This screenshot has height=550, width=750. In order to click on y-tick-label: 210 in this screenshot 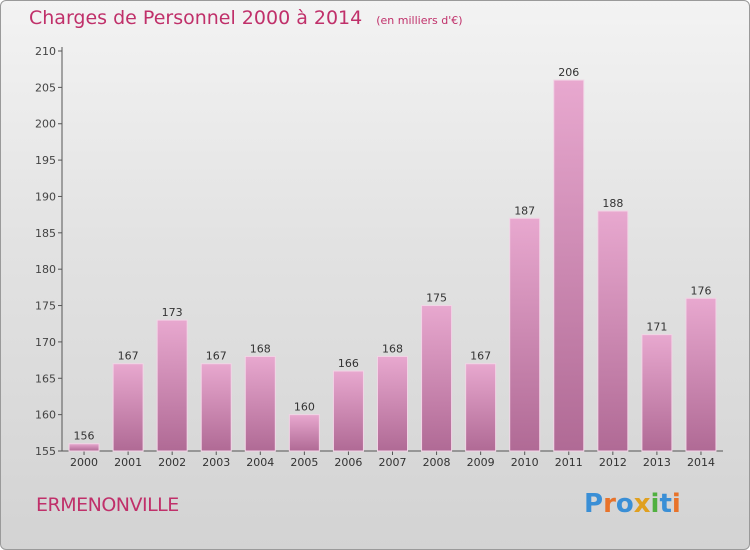, I will do `click(45, 51)`.